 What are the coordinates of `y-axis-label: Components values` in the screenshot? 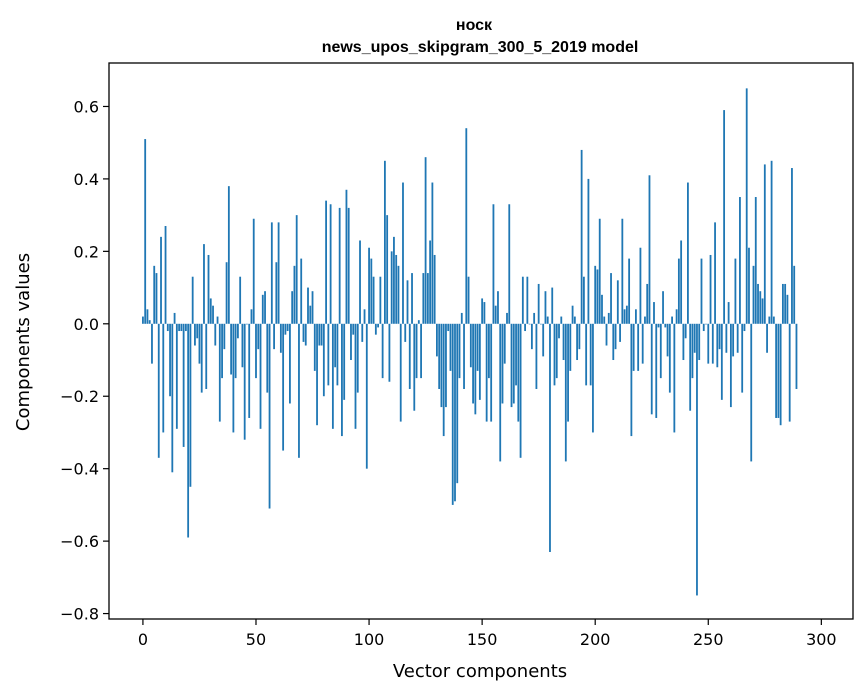 It's located at (23, 342).